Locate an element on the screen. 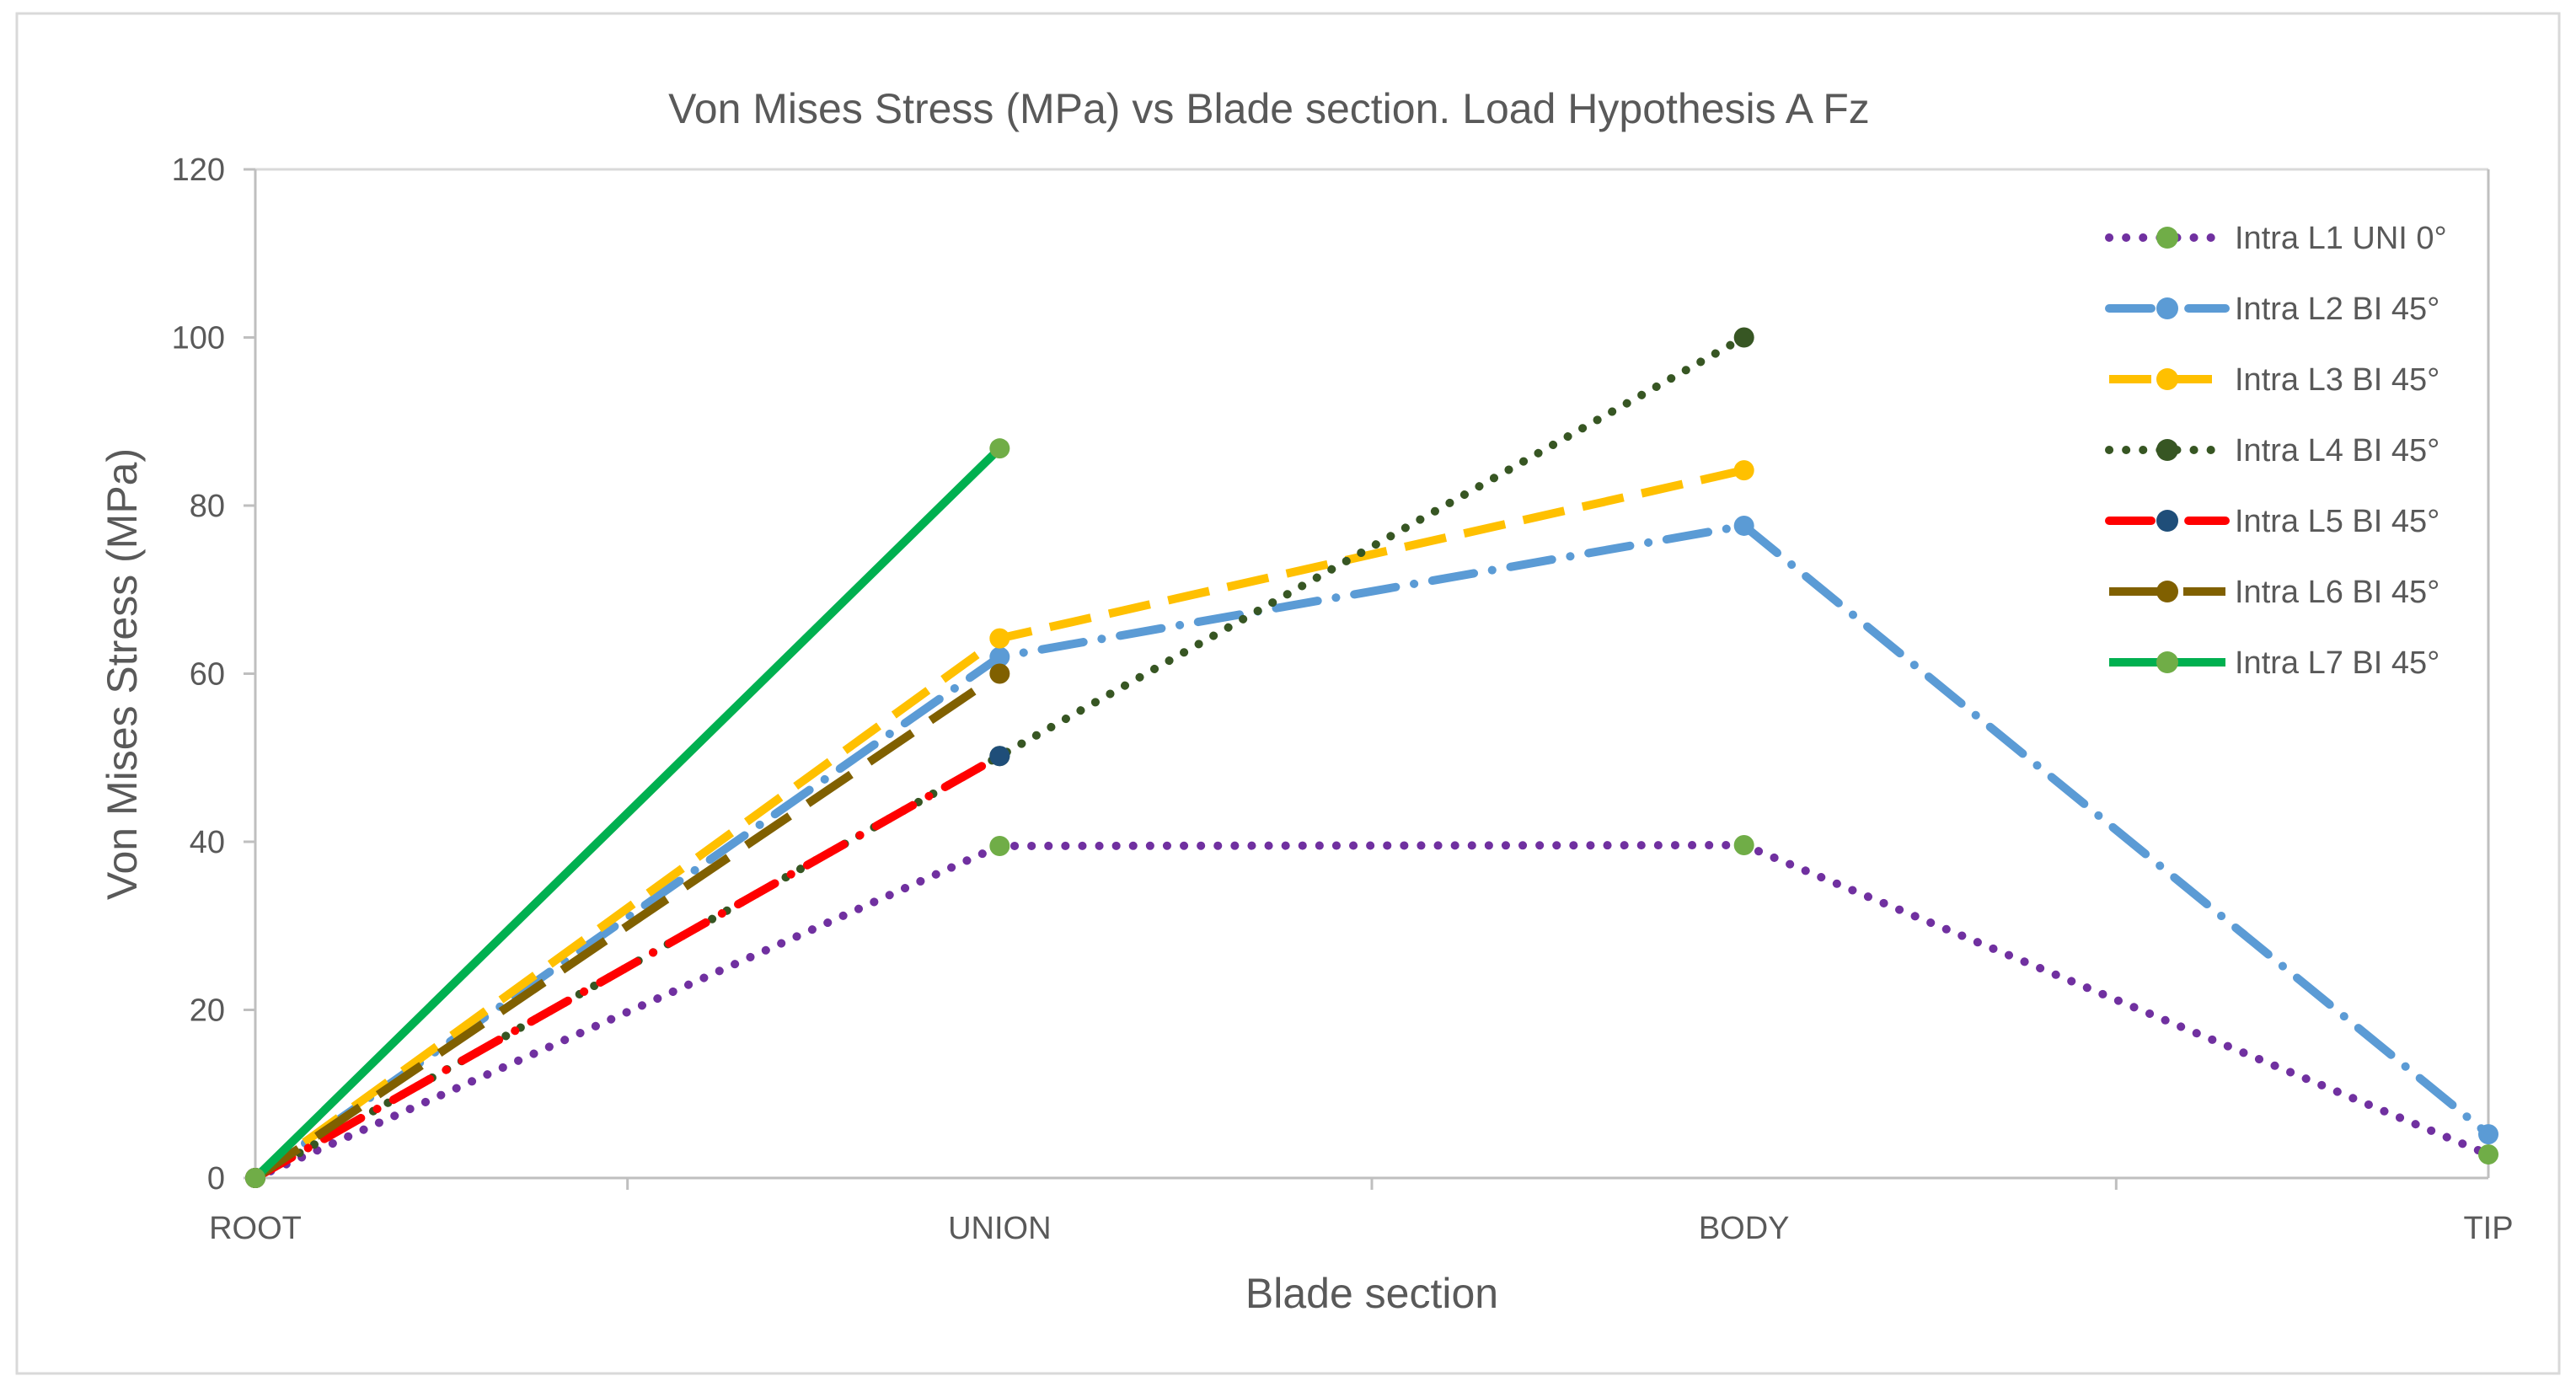  x-tick-label: BODY is located at coordinates (1744, 1228).